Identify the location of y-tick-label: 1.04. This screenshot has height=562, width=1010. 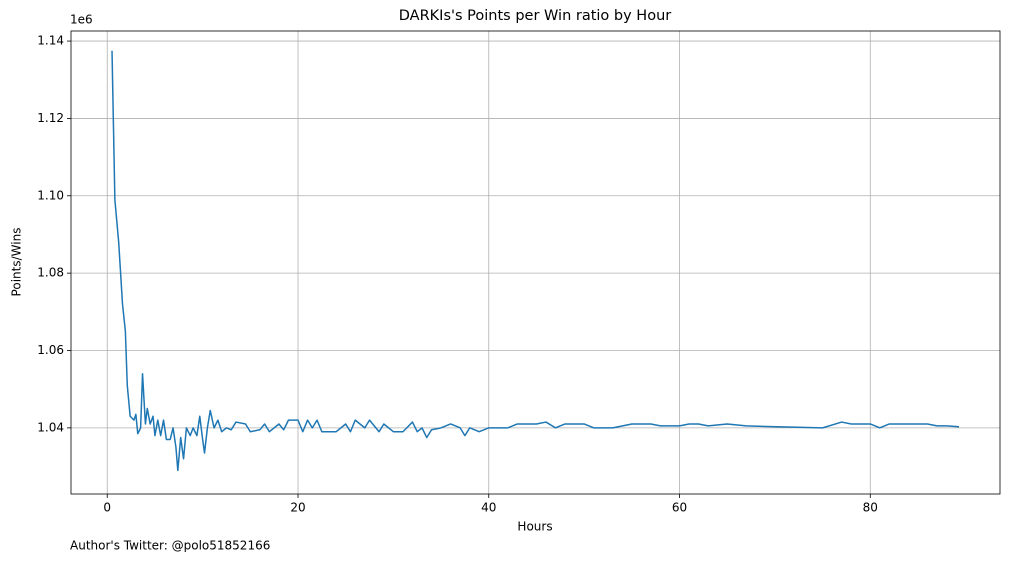
(50, 427).